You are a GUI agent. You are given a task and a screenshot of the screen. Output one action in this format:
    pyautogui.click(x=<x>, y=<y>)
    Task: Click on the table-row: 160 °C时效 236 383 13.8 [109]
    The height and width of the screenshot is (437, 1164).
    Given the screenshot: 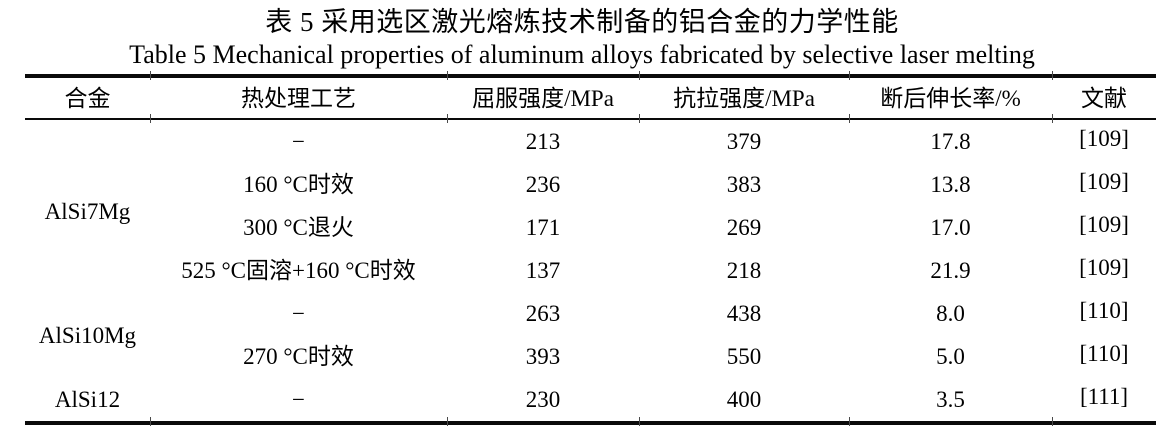 What is the action you would take?
    pyautogui.click(x=590, y=184)
    